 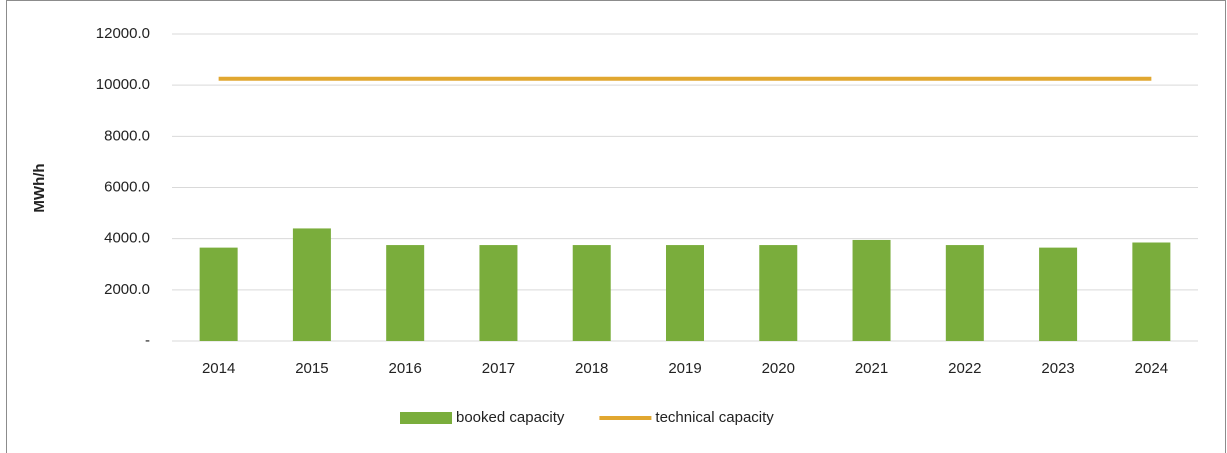 I want to click on x-tick-label: 2015, so click(x=311, y=368).